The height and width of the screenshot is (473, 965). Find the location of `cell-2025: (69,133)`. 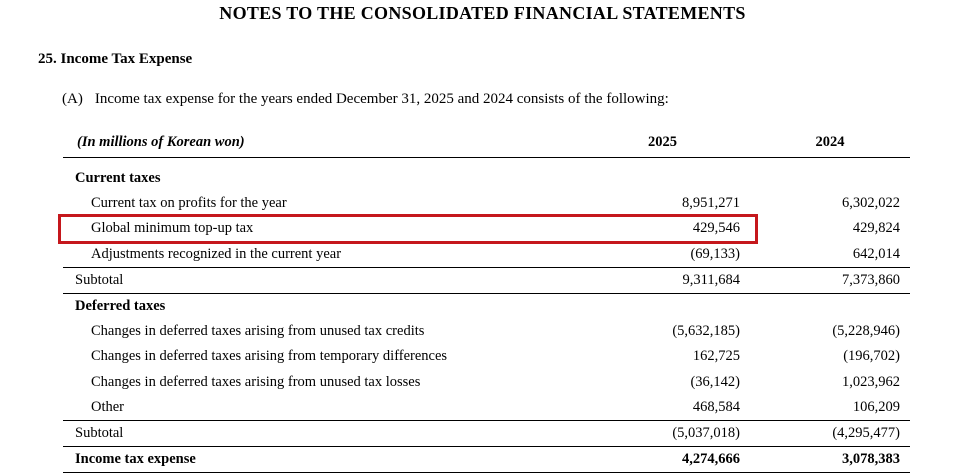

cell-2025: (69,133) is located at coordinates (715, 253).